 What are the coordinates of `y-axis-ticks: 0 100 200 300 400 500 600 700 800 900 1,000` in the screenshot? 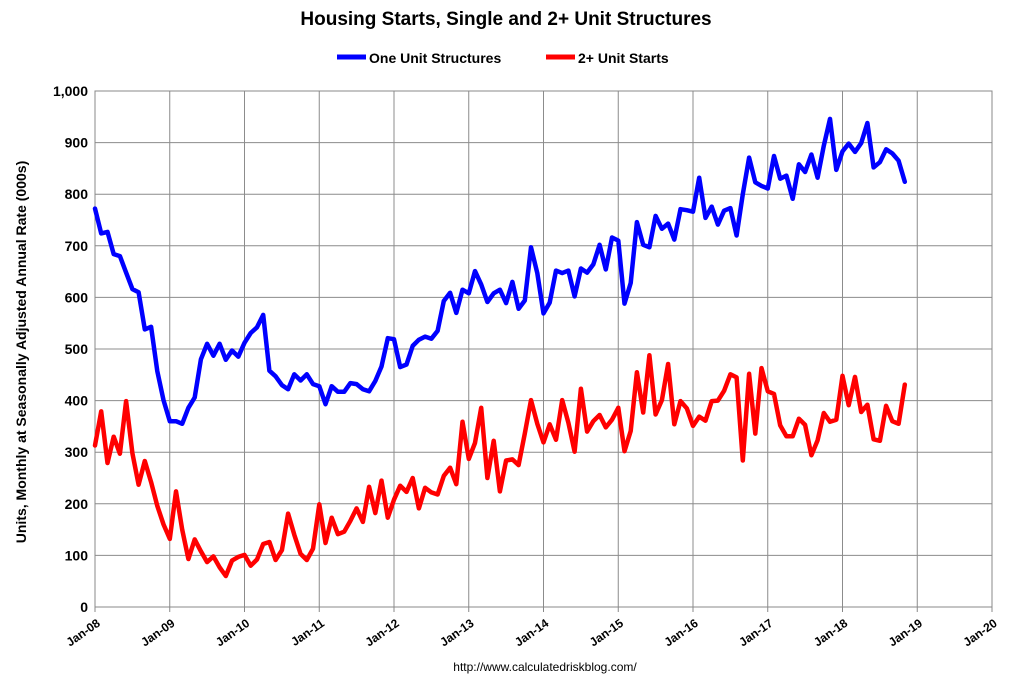 It's located at (70, 349).